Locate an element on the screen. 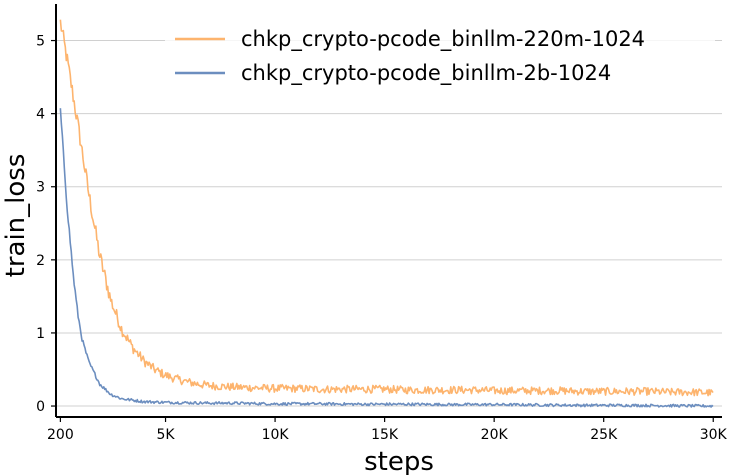 This screenshot has height=475, width=731. x-tick-label-1: 5K is located at coordinates (165, 435).